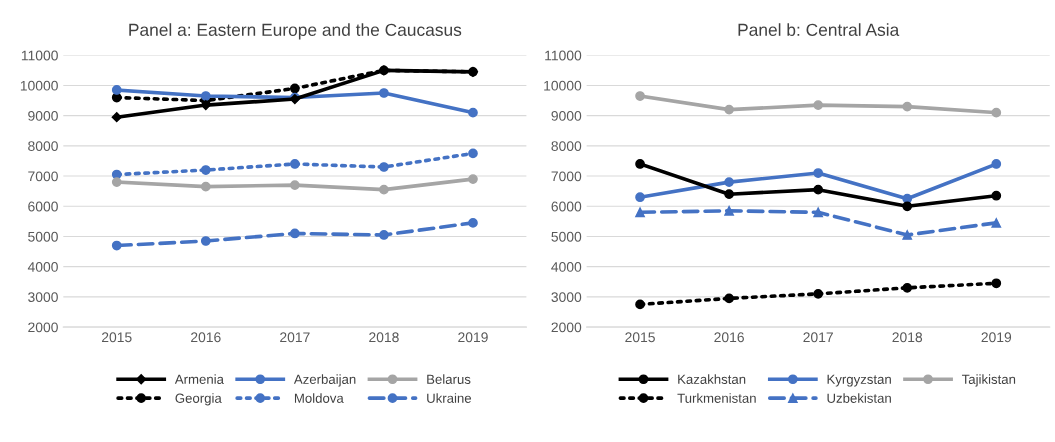 This screenshot has height=442, width=1055. I want to click on legend-label: Kazakhstan, so click(712, 379).